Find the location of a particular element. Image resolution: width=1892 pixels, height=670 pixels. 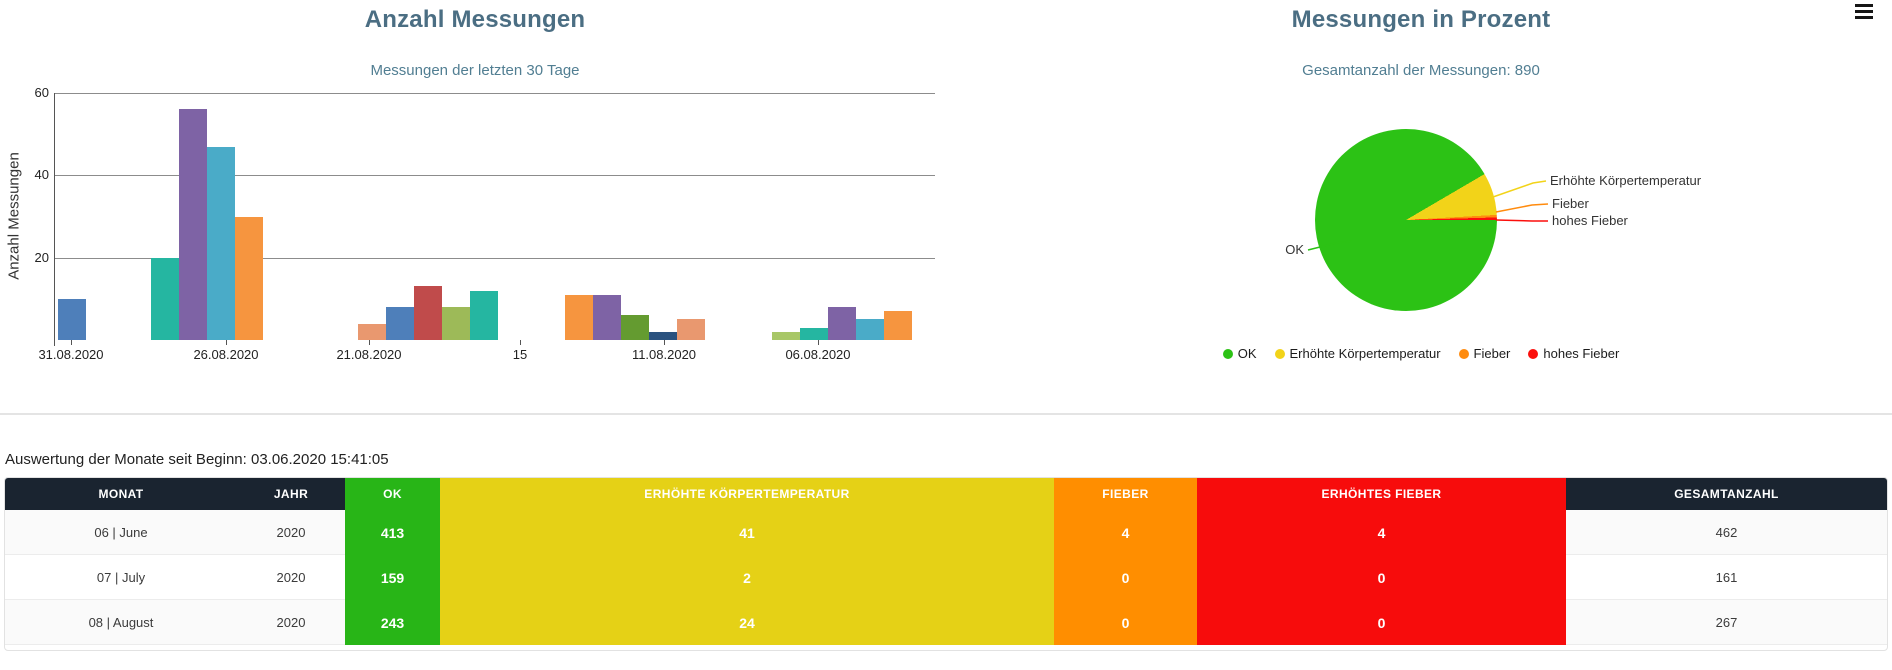

legend-item: Fieber is located at coordinates (1484, 353).